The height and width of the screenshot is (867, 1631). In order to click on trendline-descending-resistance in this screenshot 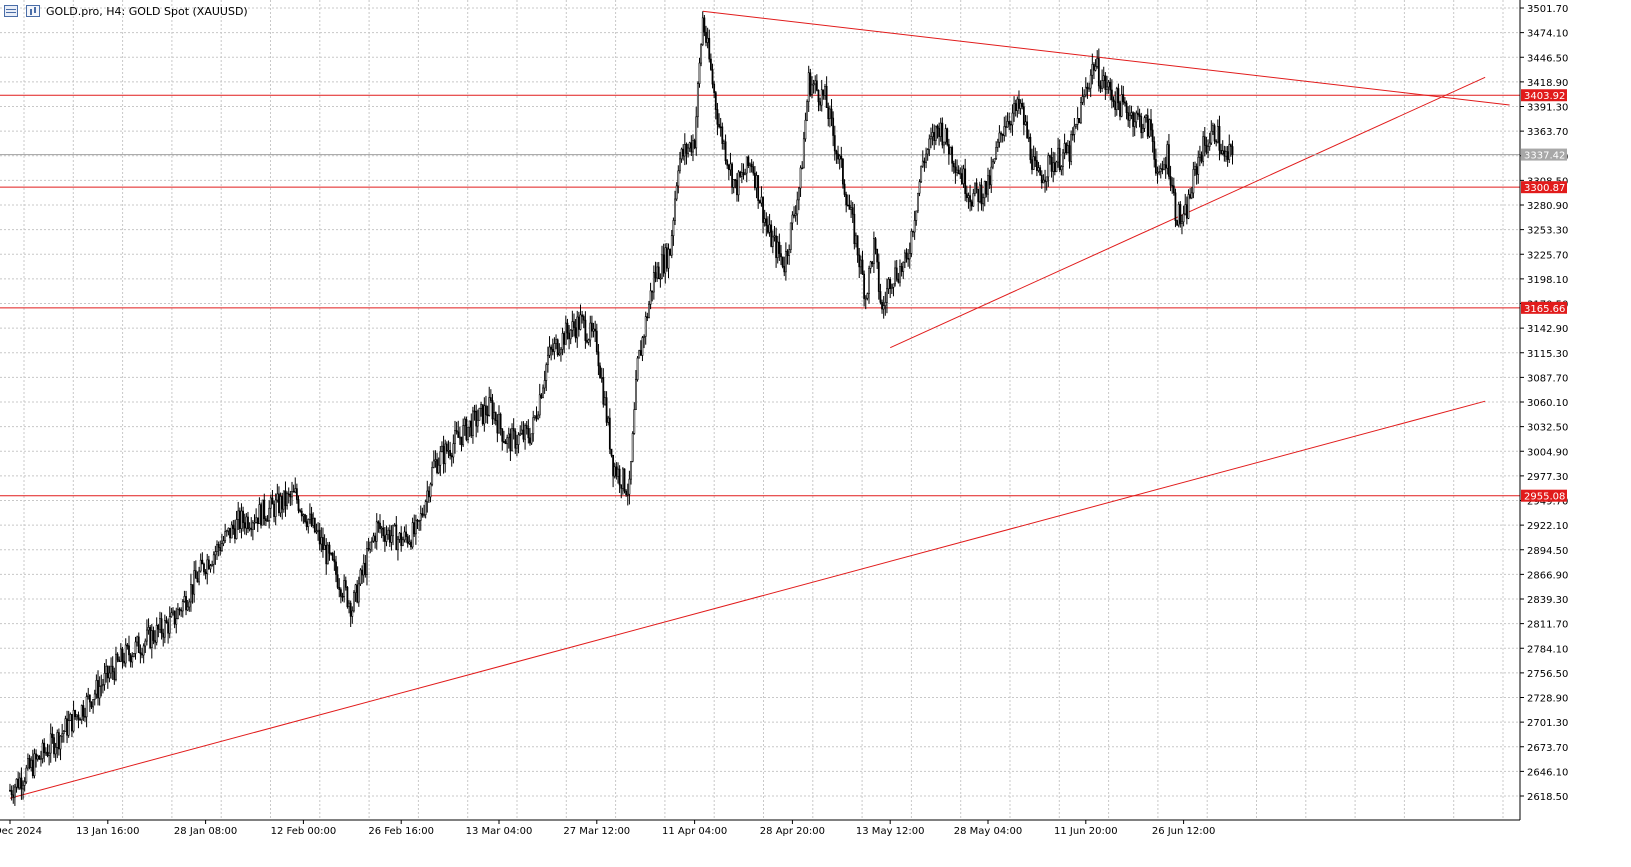, I will do `click(1106, 58)`.